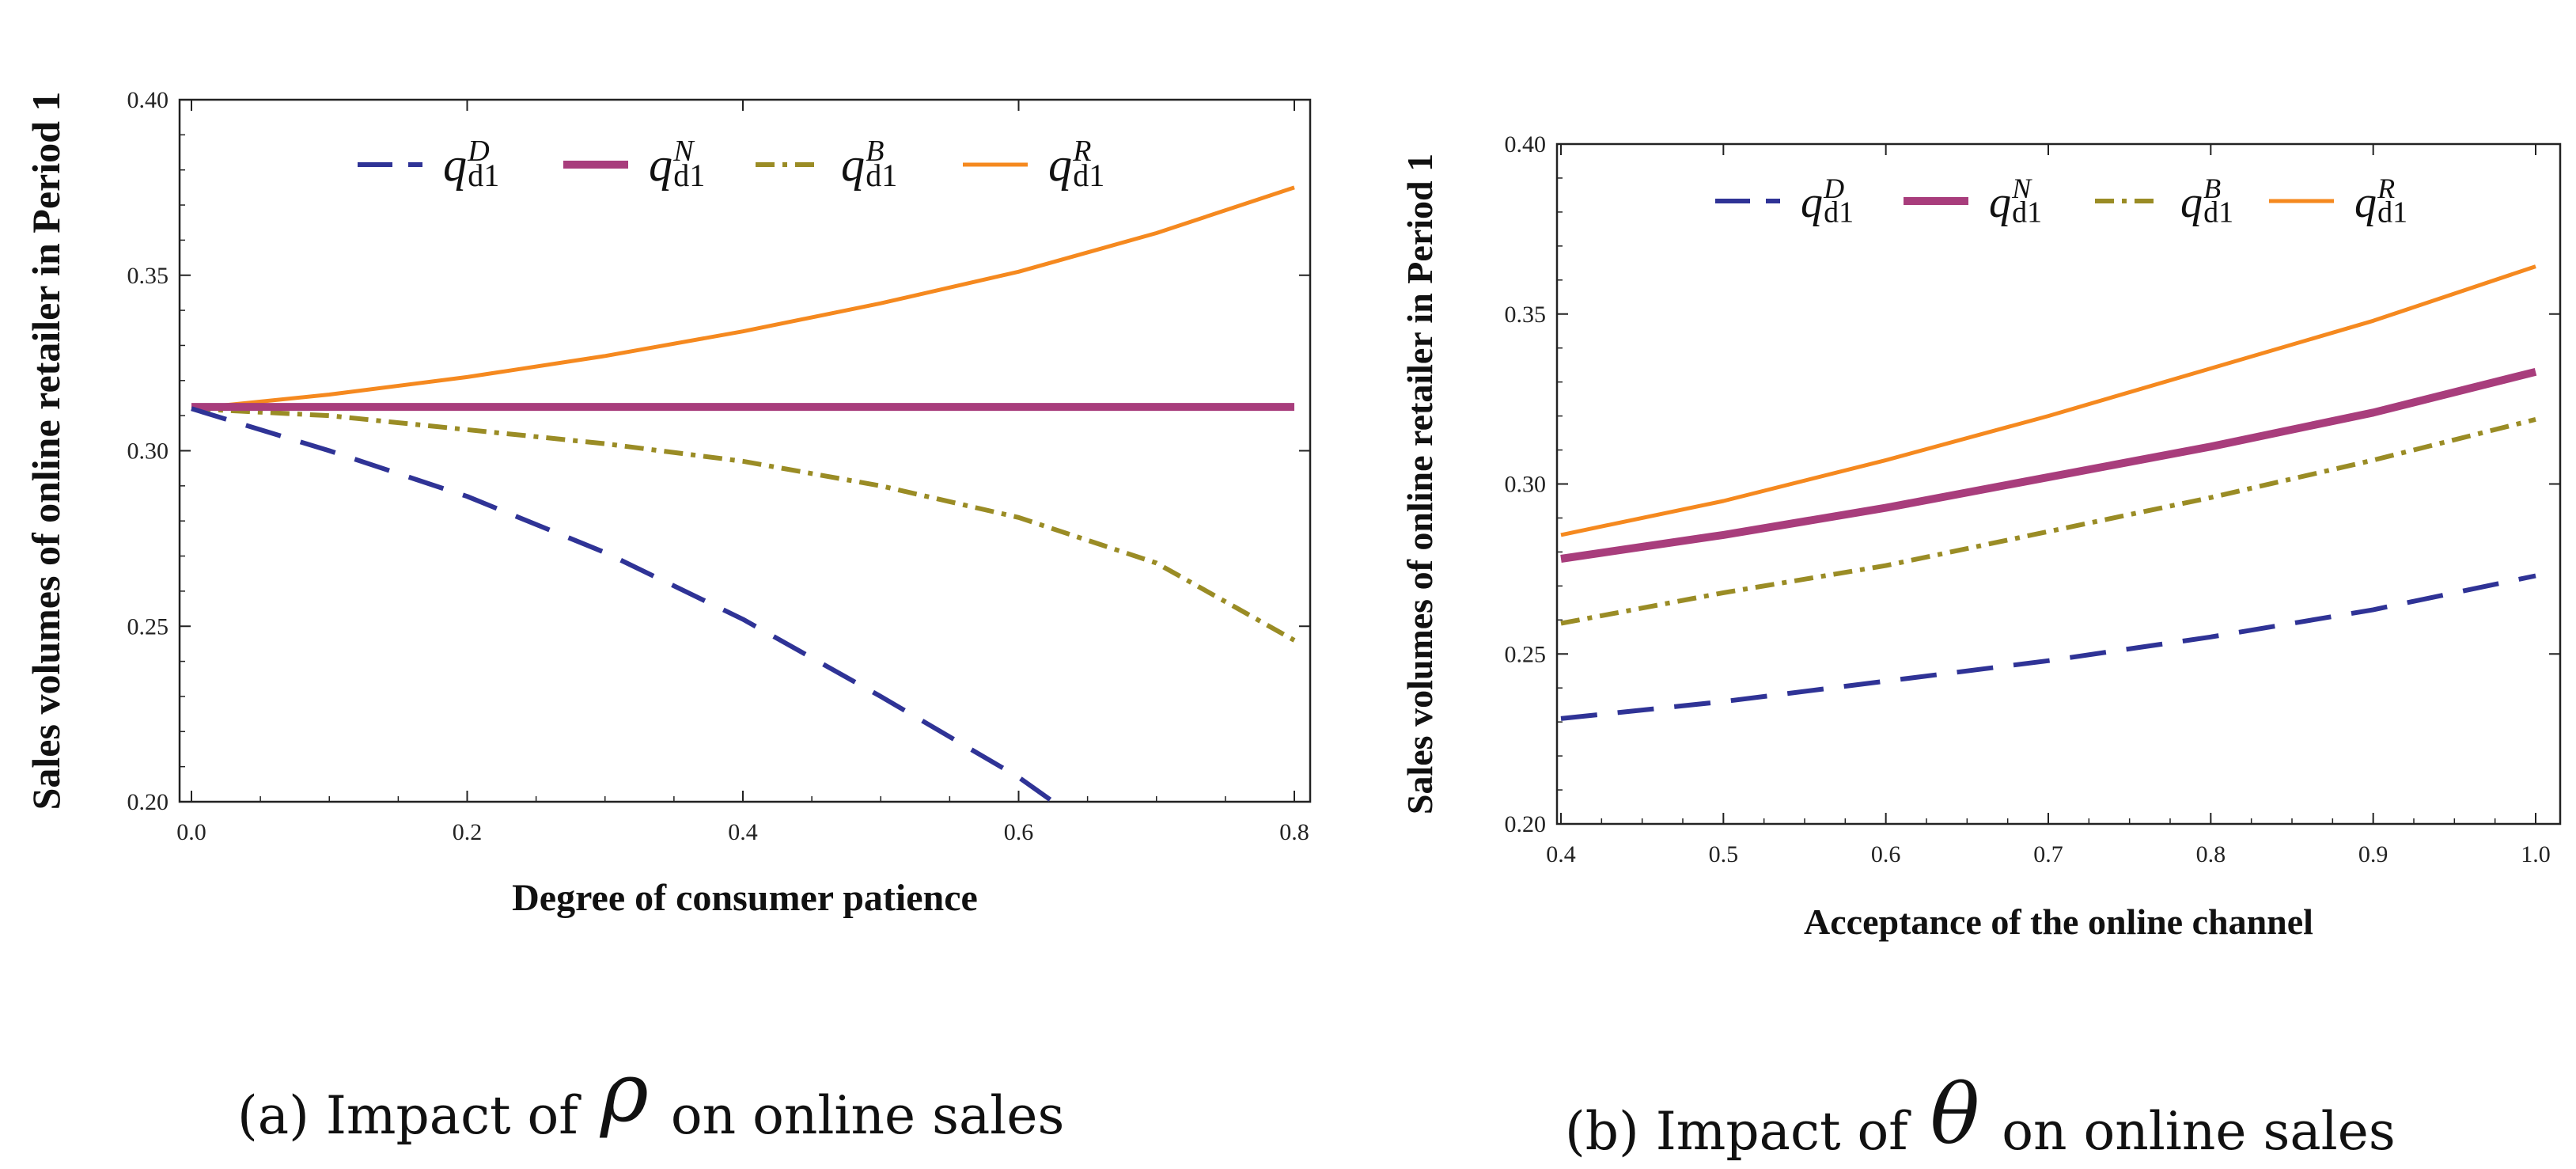  I want to click on caption-b-prefix: (b) Impact of, so click(1737, 1131).